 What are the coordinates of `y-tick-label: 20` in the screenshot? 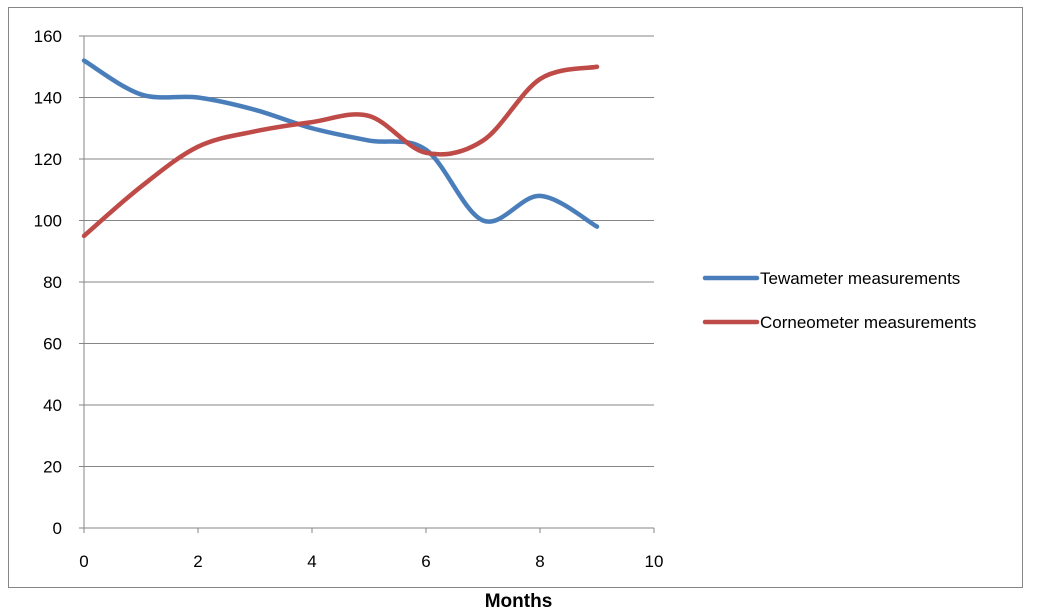 It's located at (52, 467).